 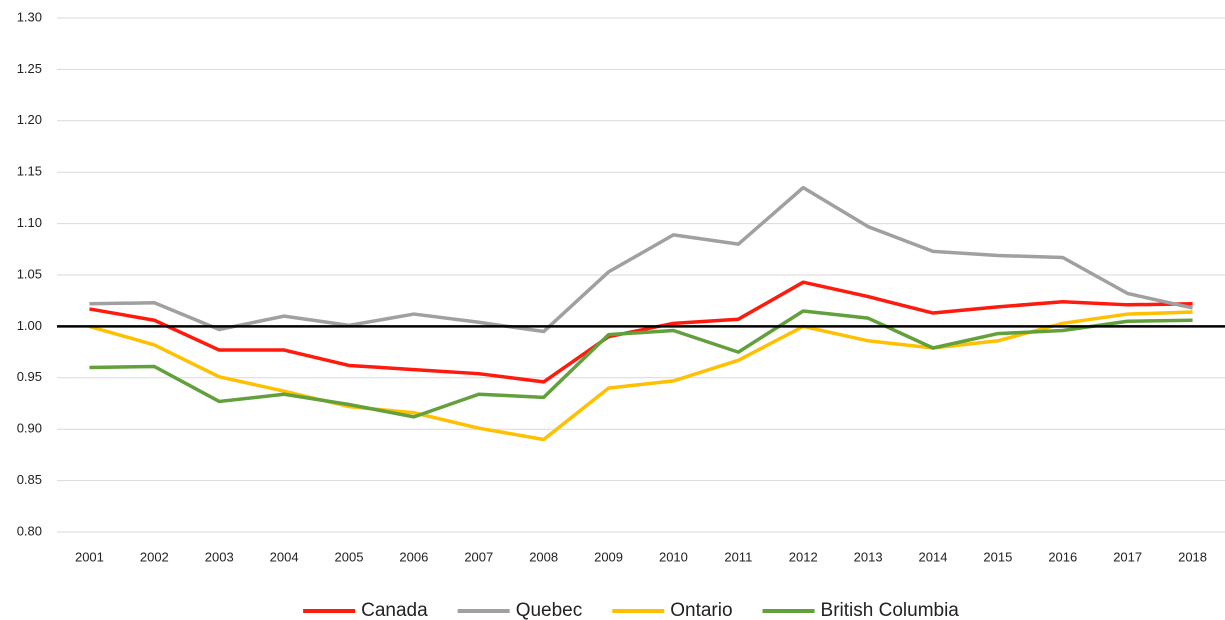 What do you see at coordinates (29, 16) in the screenshot?
I see `y-tick-label: 1.30` at bounding box center [29, 16].